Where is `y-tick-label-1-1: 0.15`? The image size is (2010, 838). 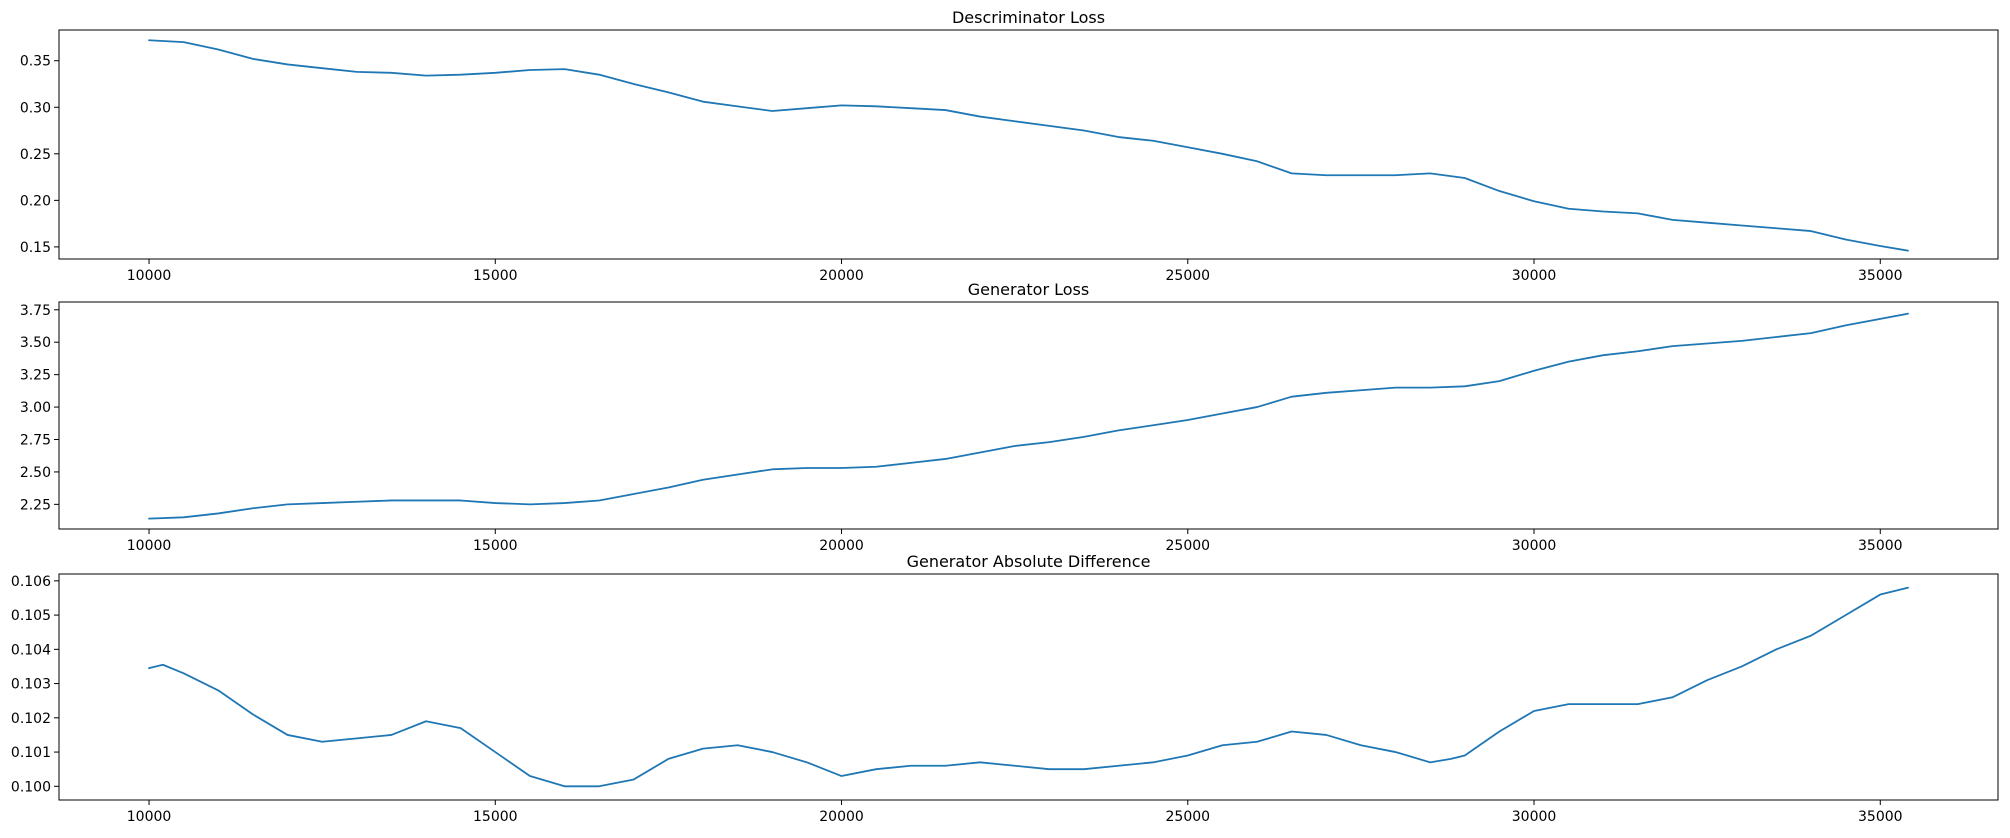 y-tick-label-1-1: 0.15 is located at coordinates (35, 248).